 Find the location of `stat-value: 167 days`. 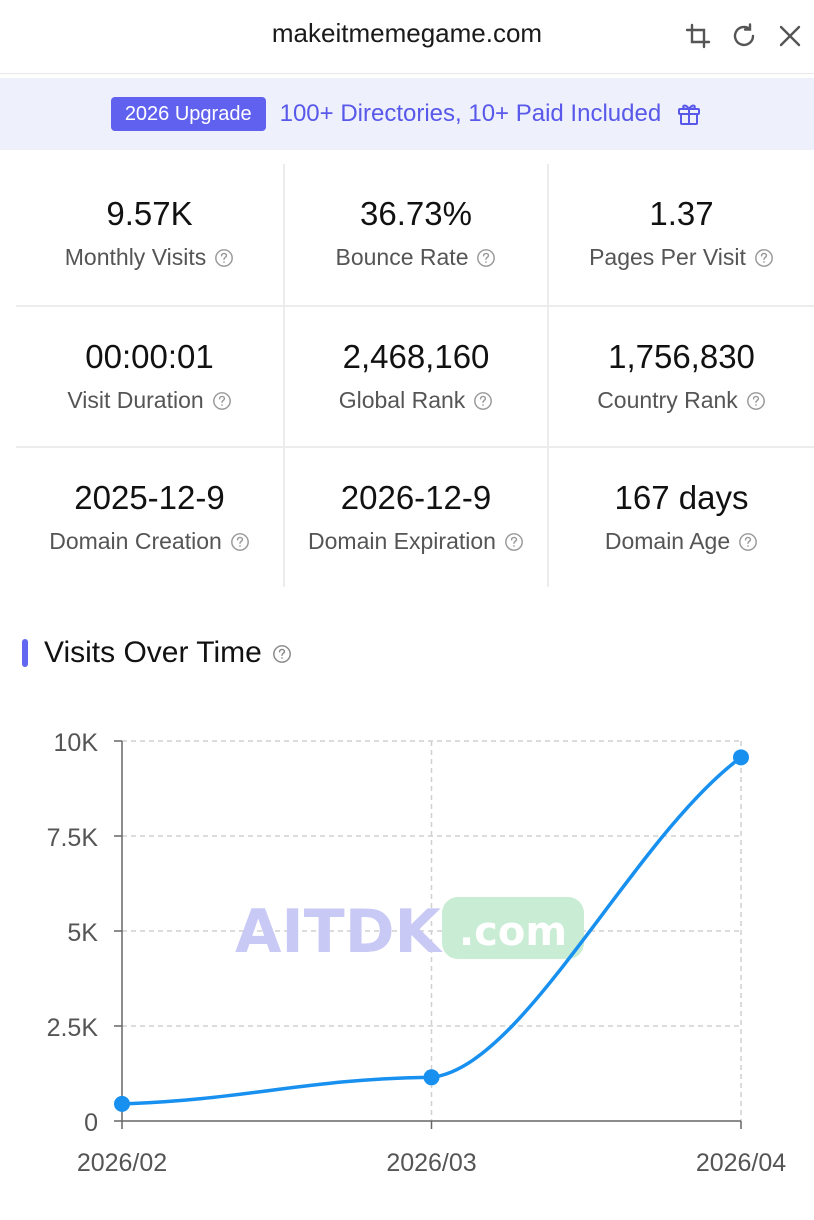

stat-value: 167 days is located at coordinates (681, 497).